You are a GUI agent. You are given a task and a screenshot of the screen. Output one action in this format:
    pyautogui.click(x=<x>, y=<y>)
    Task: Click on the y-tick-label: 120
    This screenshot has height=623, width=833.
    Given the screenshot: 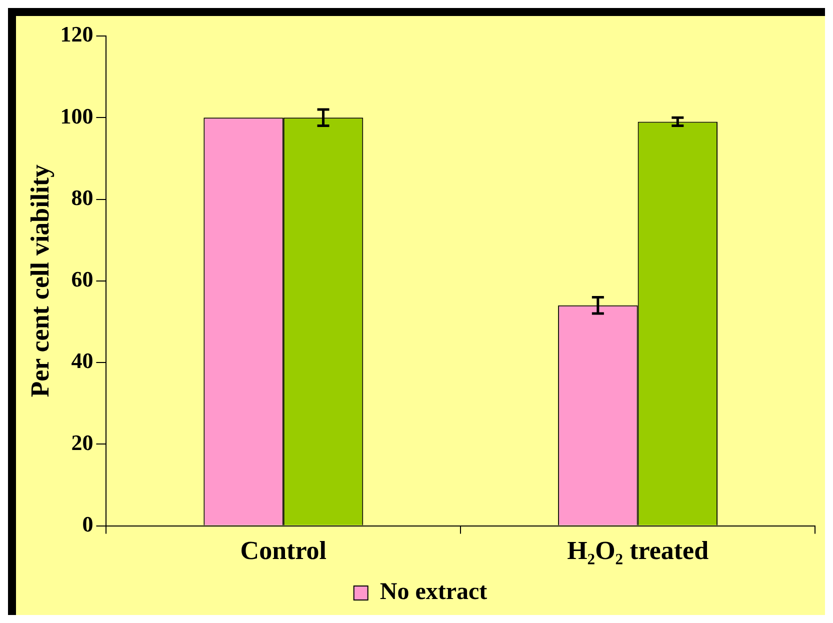 What is the action you would take?
    pyautogui.click(x=77, y=34)
    